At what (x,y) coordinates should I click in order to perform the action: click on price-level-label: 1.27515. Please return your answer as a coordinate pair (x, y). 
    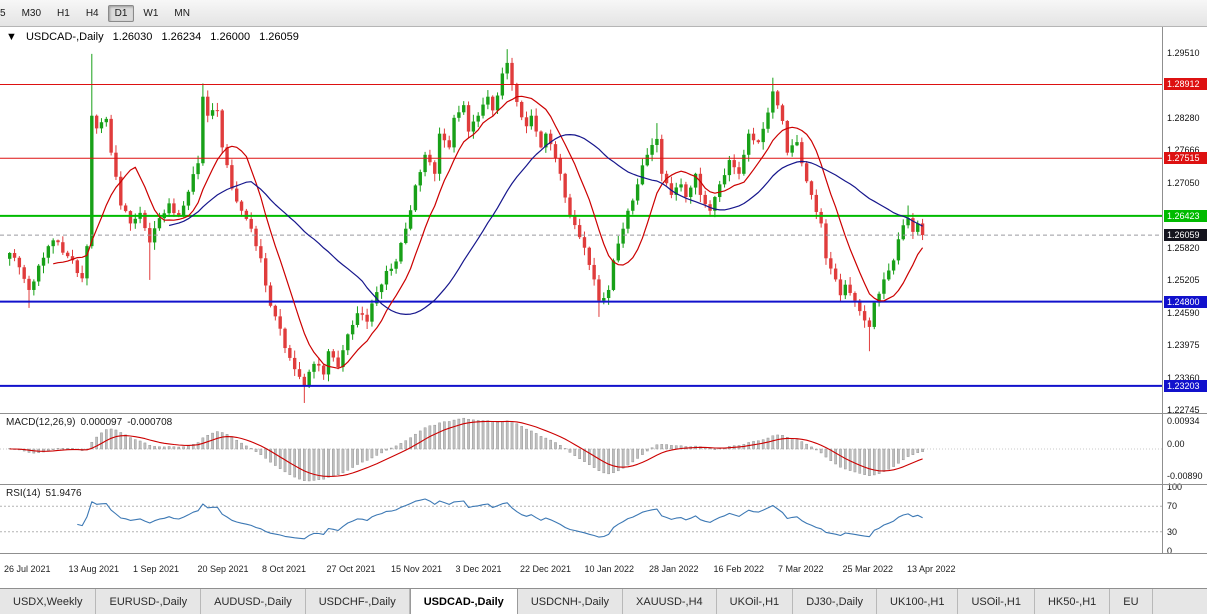
    Looking at the image, I should click on (1185, 158).